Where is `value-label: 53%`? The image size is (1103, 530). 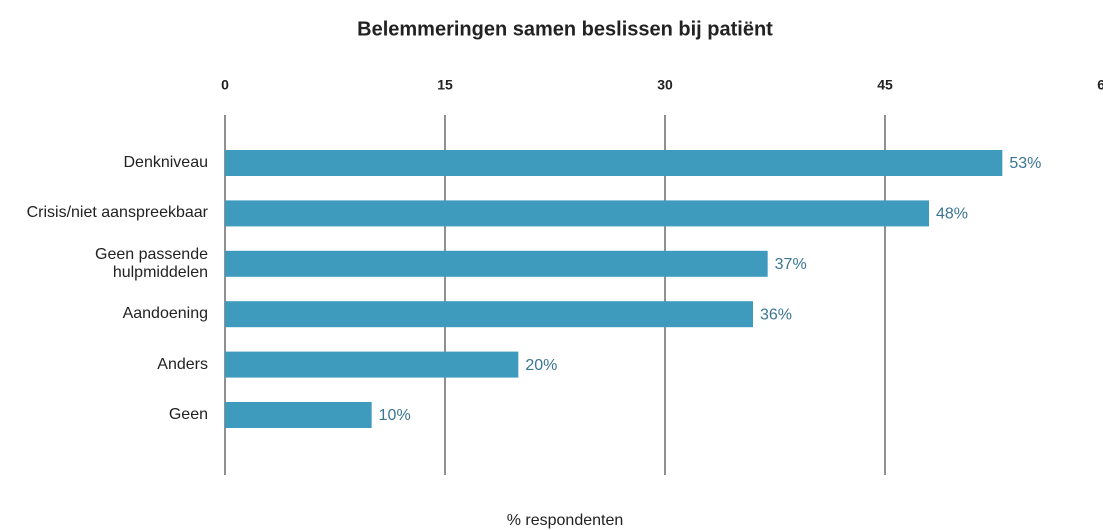 value-label: 53% is located at coordinates (1025, 163).